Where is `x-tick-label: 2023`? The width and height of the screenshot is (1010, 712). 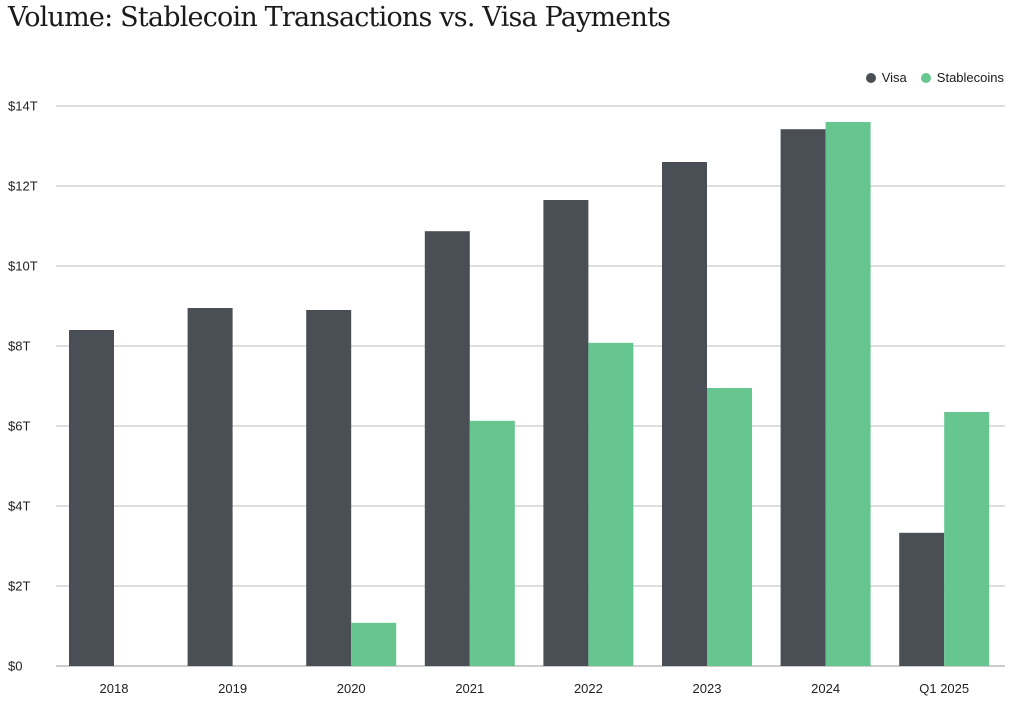 x-tick-label: 2023 is located at coordinates (707, 688).